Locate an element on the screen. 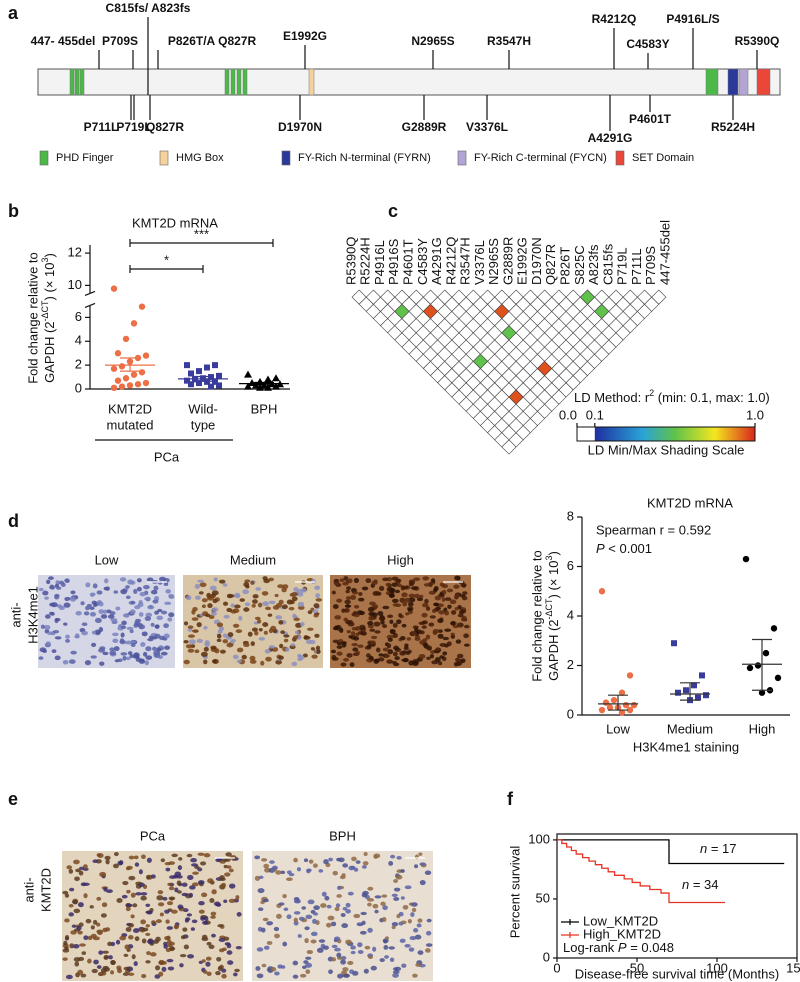 The image size is (800, 982). scale-tick-label: 0.0 is located at coordinates (568, 414).